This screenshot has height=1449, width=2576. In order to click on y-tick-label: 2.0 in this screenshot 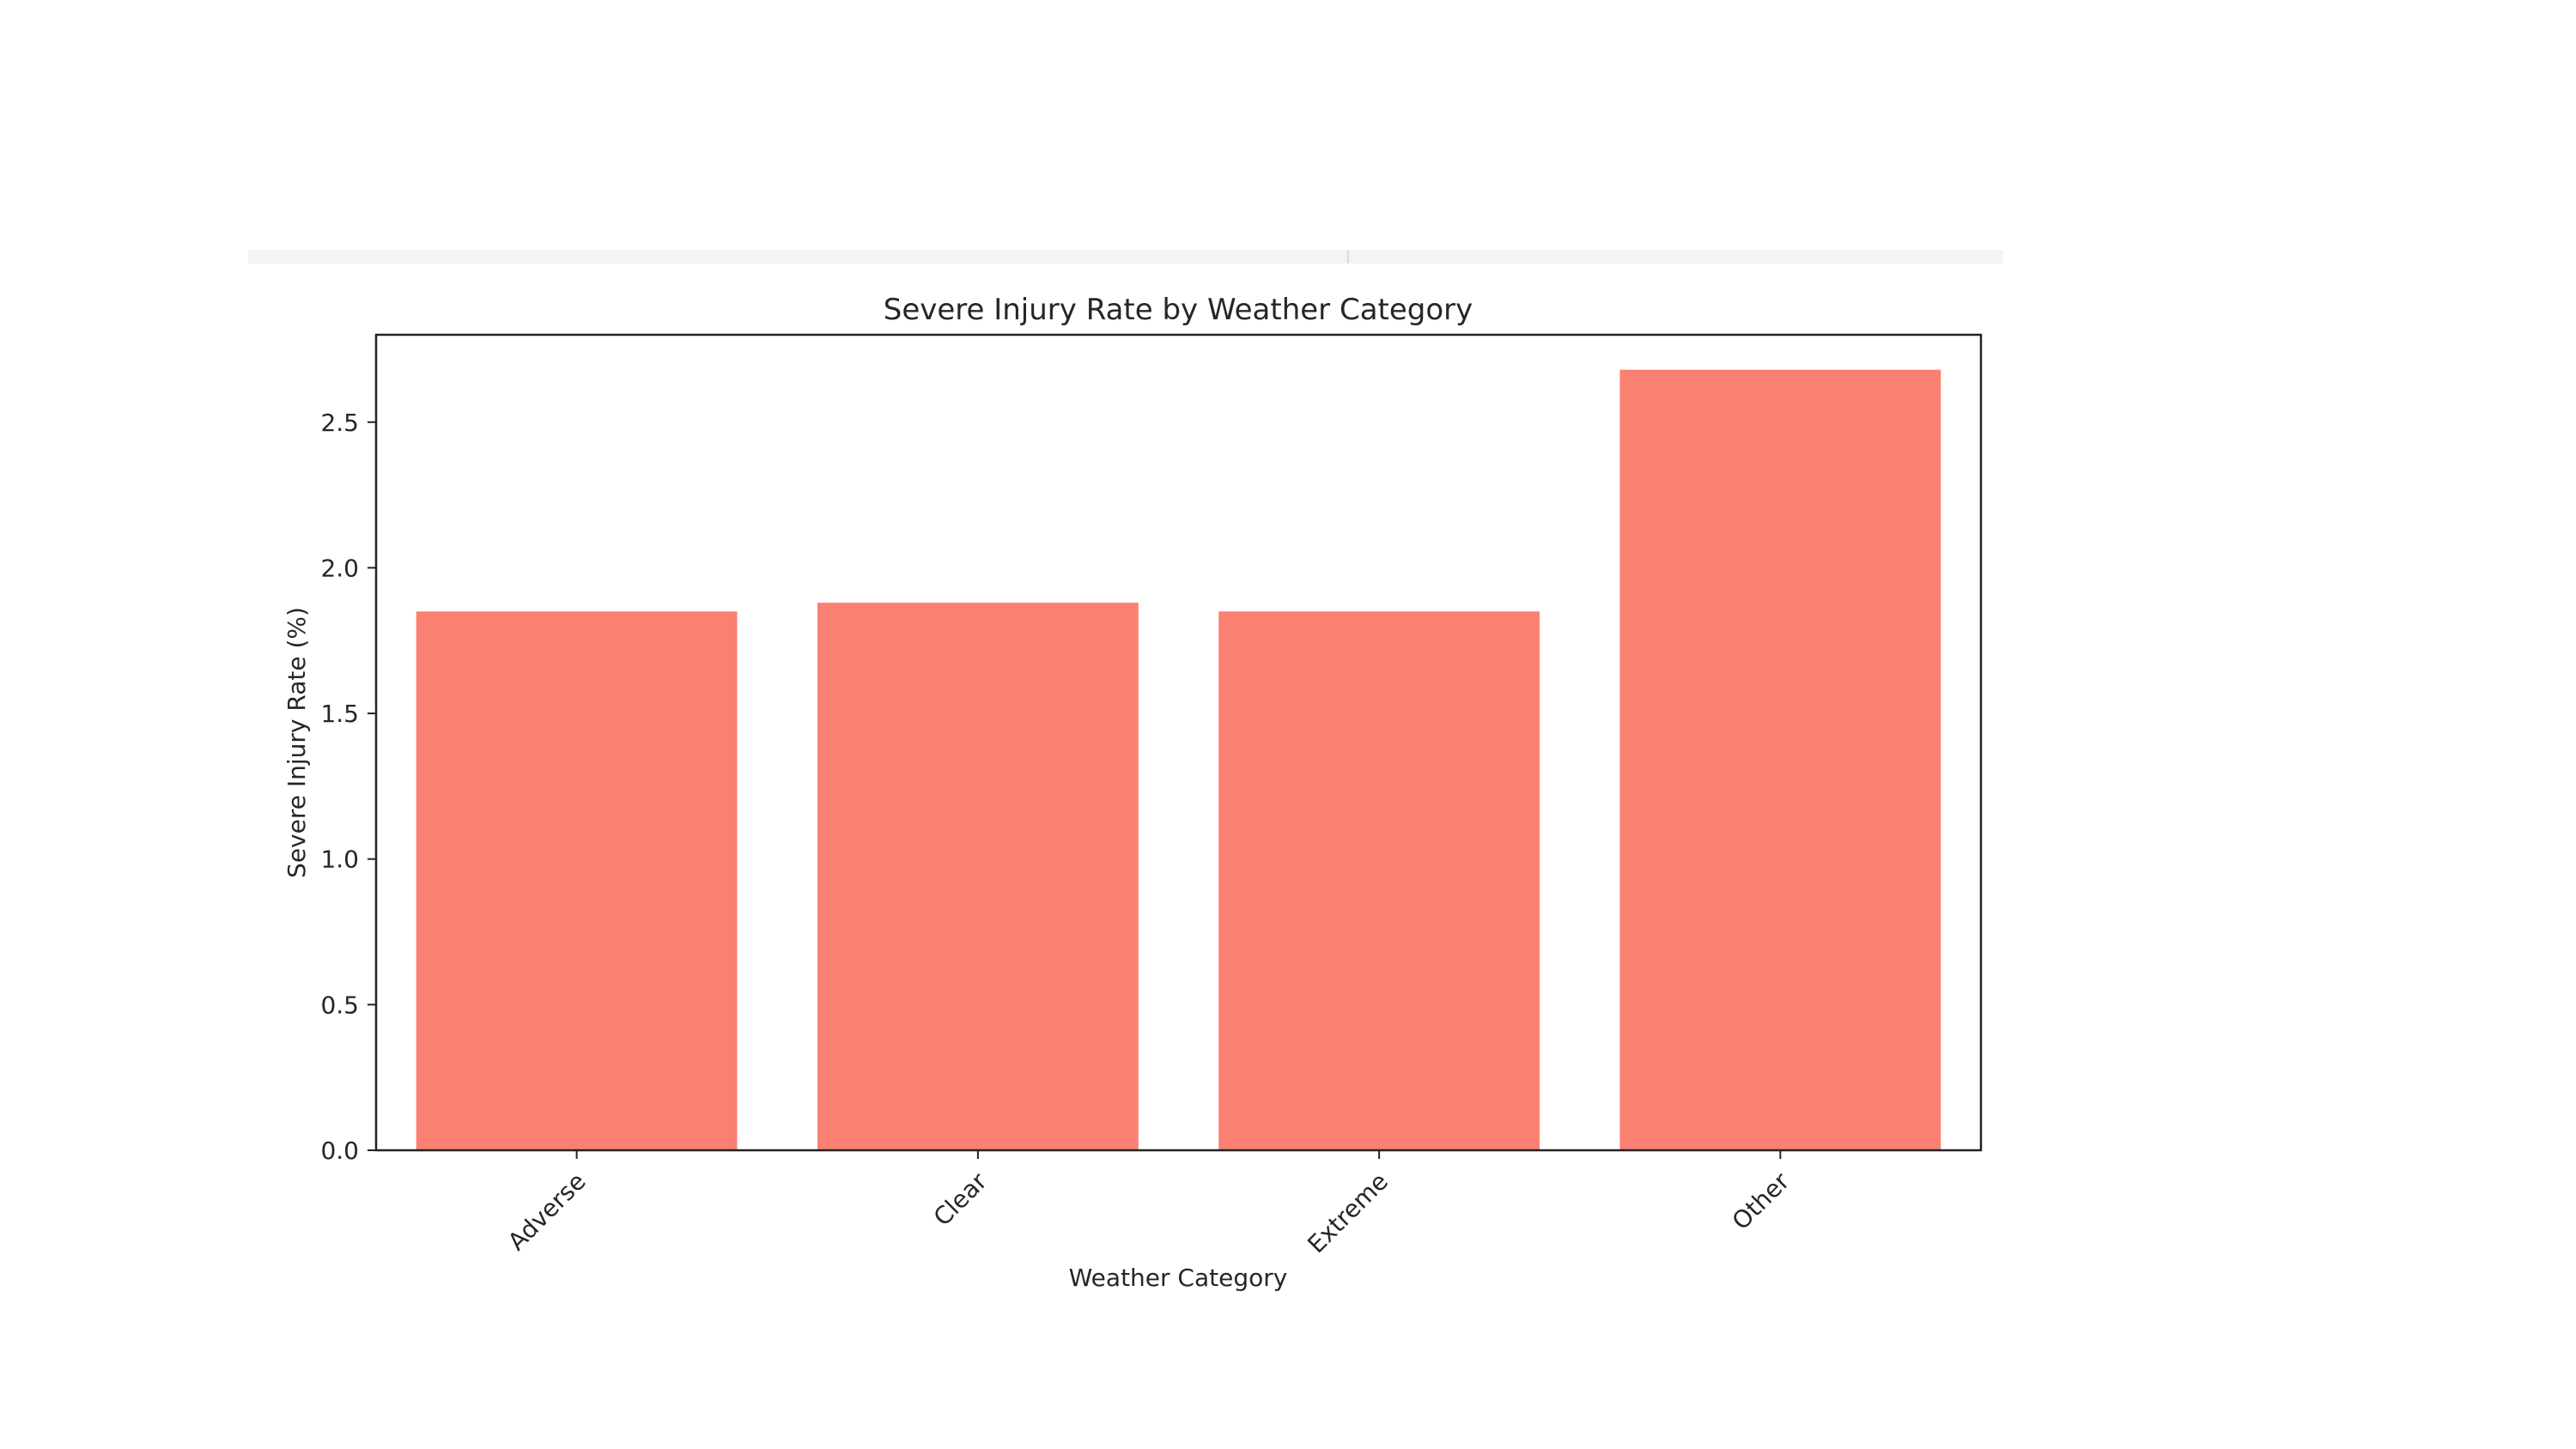, I will do `click(339, 568)`.